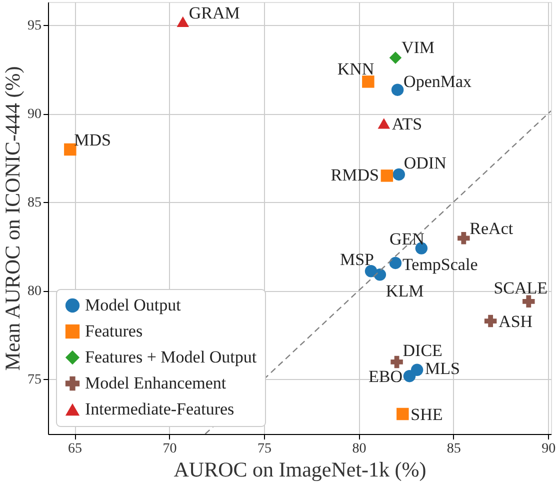  Describe the element at coordinates (549, 449) in the screenshot. I see `x-tick-label: 90` at that location.